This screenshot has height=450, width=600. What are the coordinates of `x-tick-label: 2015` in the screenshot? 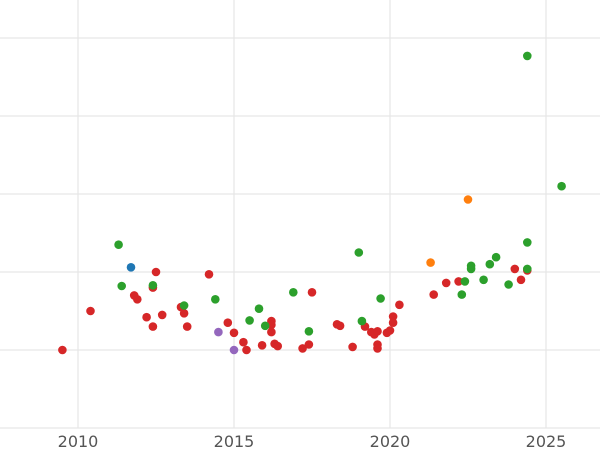 It's located at (234, 441).